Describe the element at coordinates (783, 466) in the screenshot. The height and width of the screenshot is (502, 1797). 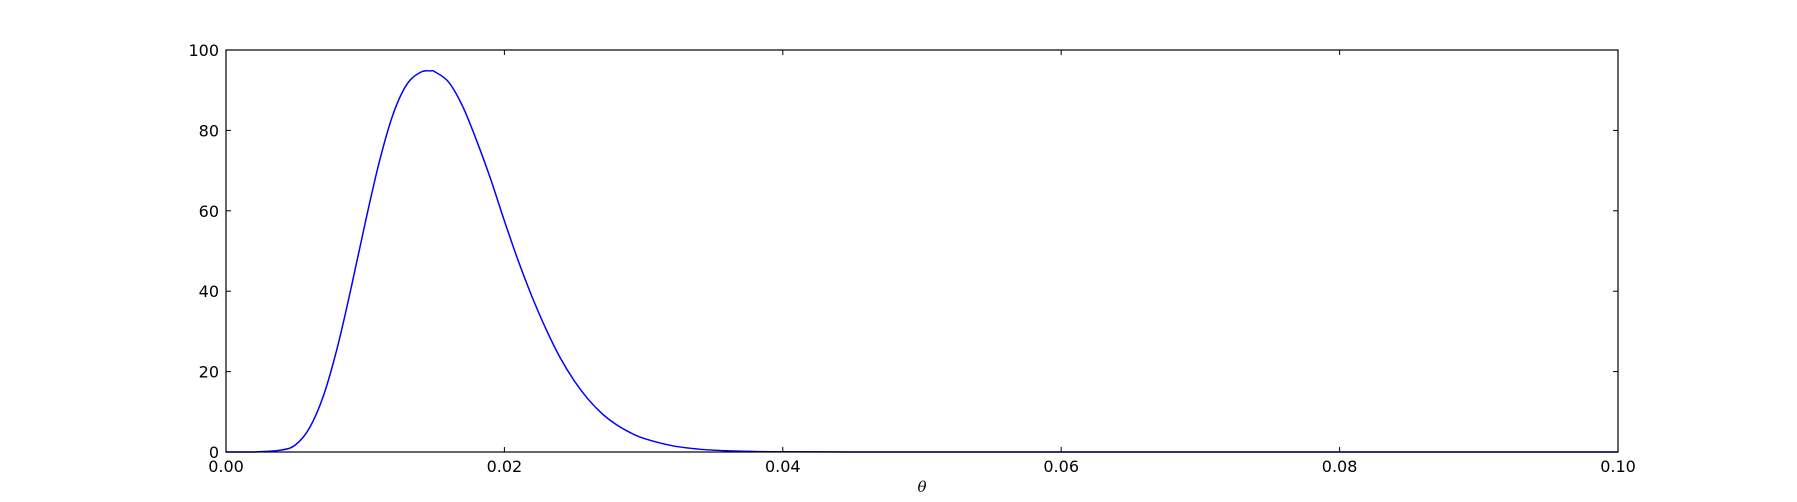
I see `x-tick-label: 0.04` at that location.